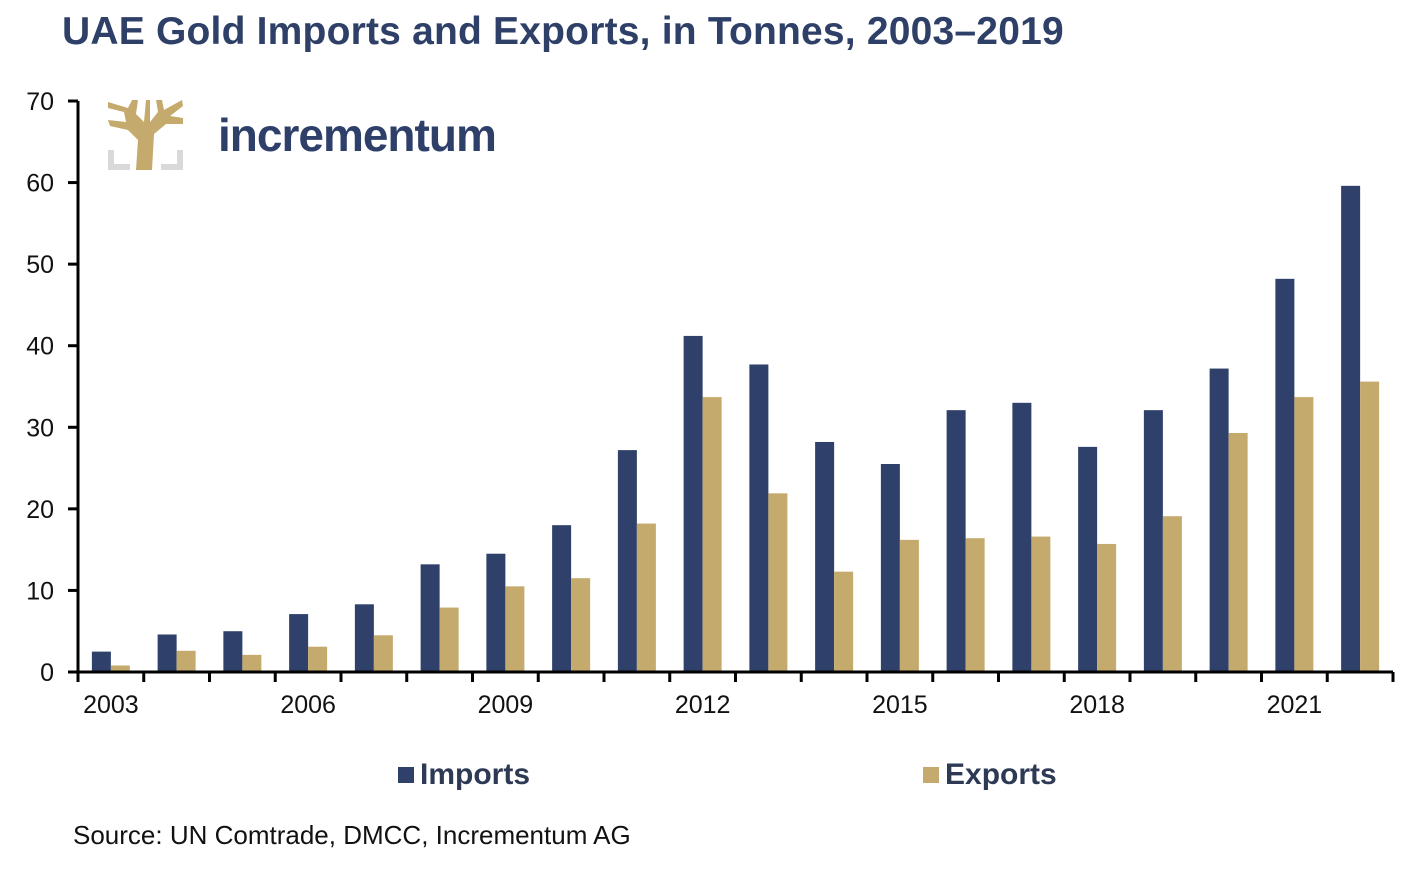  I want to click on bar-exports-2011, so click(646, 597).